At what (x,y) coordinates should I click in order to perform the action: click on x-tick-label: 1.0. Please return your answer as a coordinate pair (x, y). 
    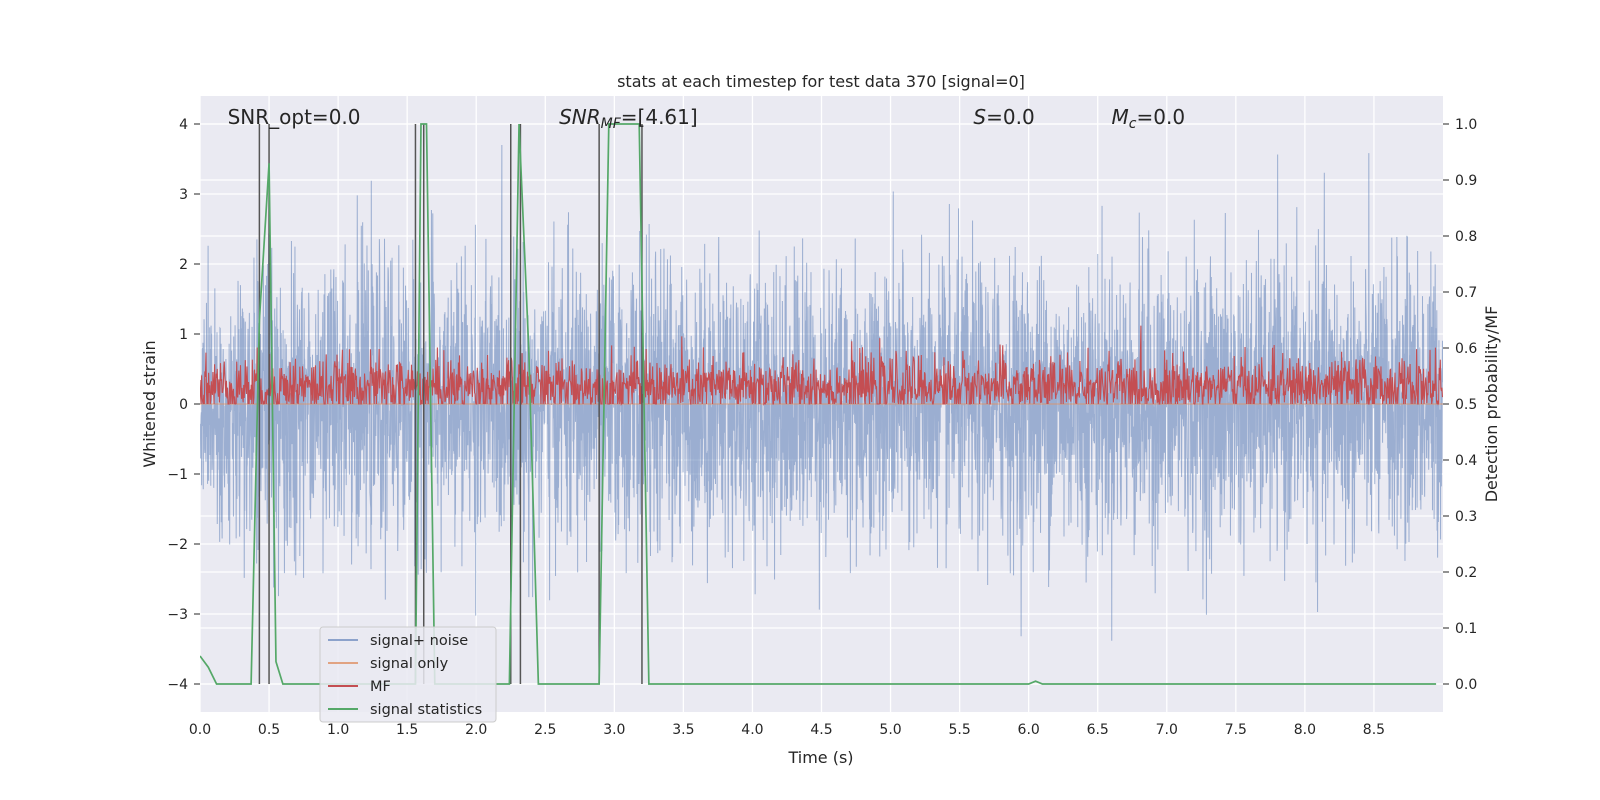
    Looking at the image, I should click on (338, 730).